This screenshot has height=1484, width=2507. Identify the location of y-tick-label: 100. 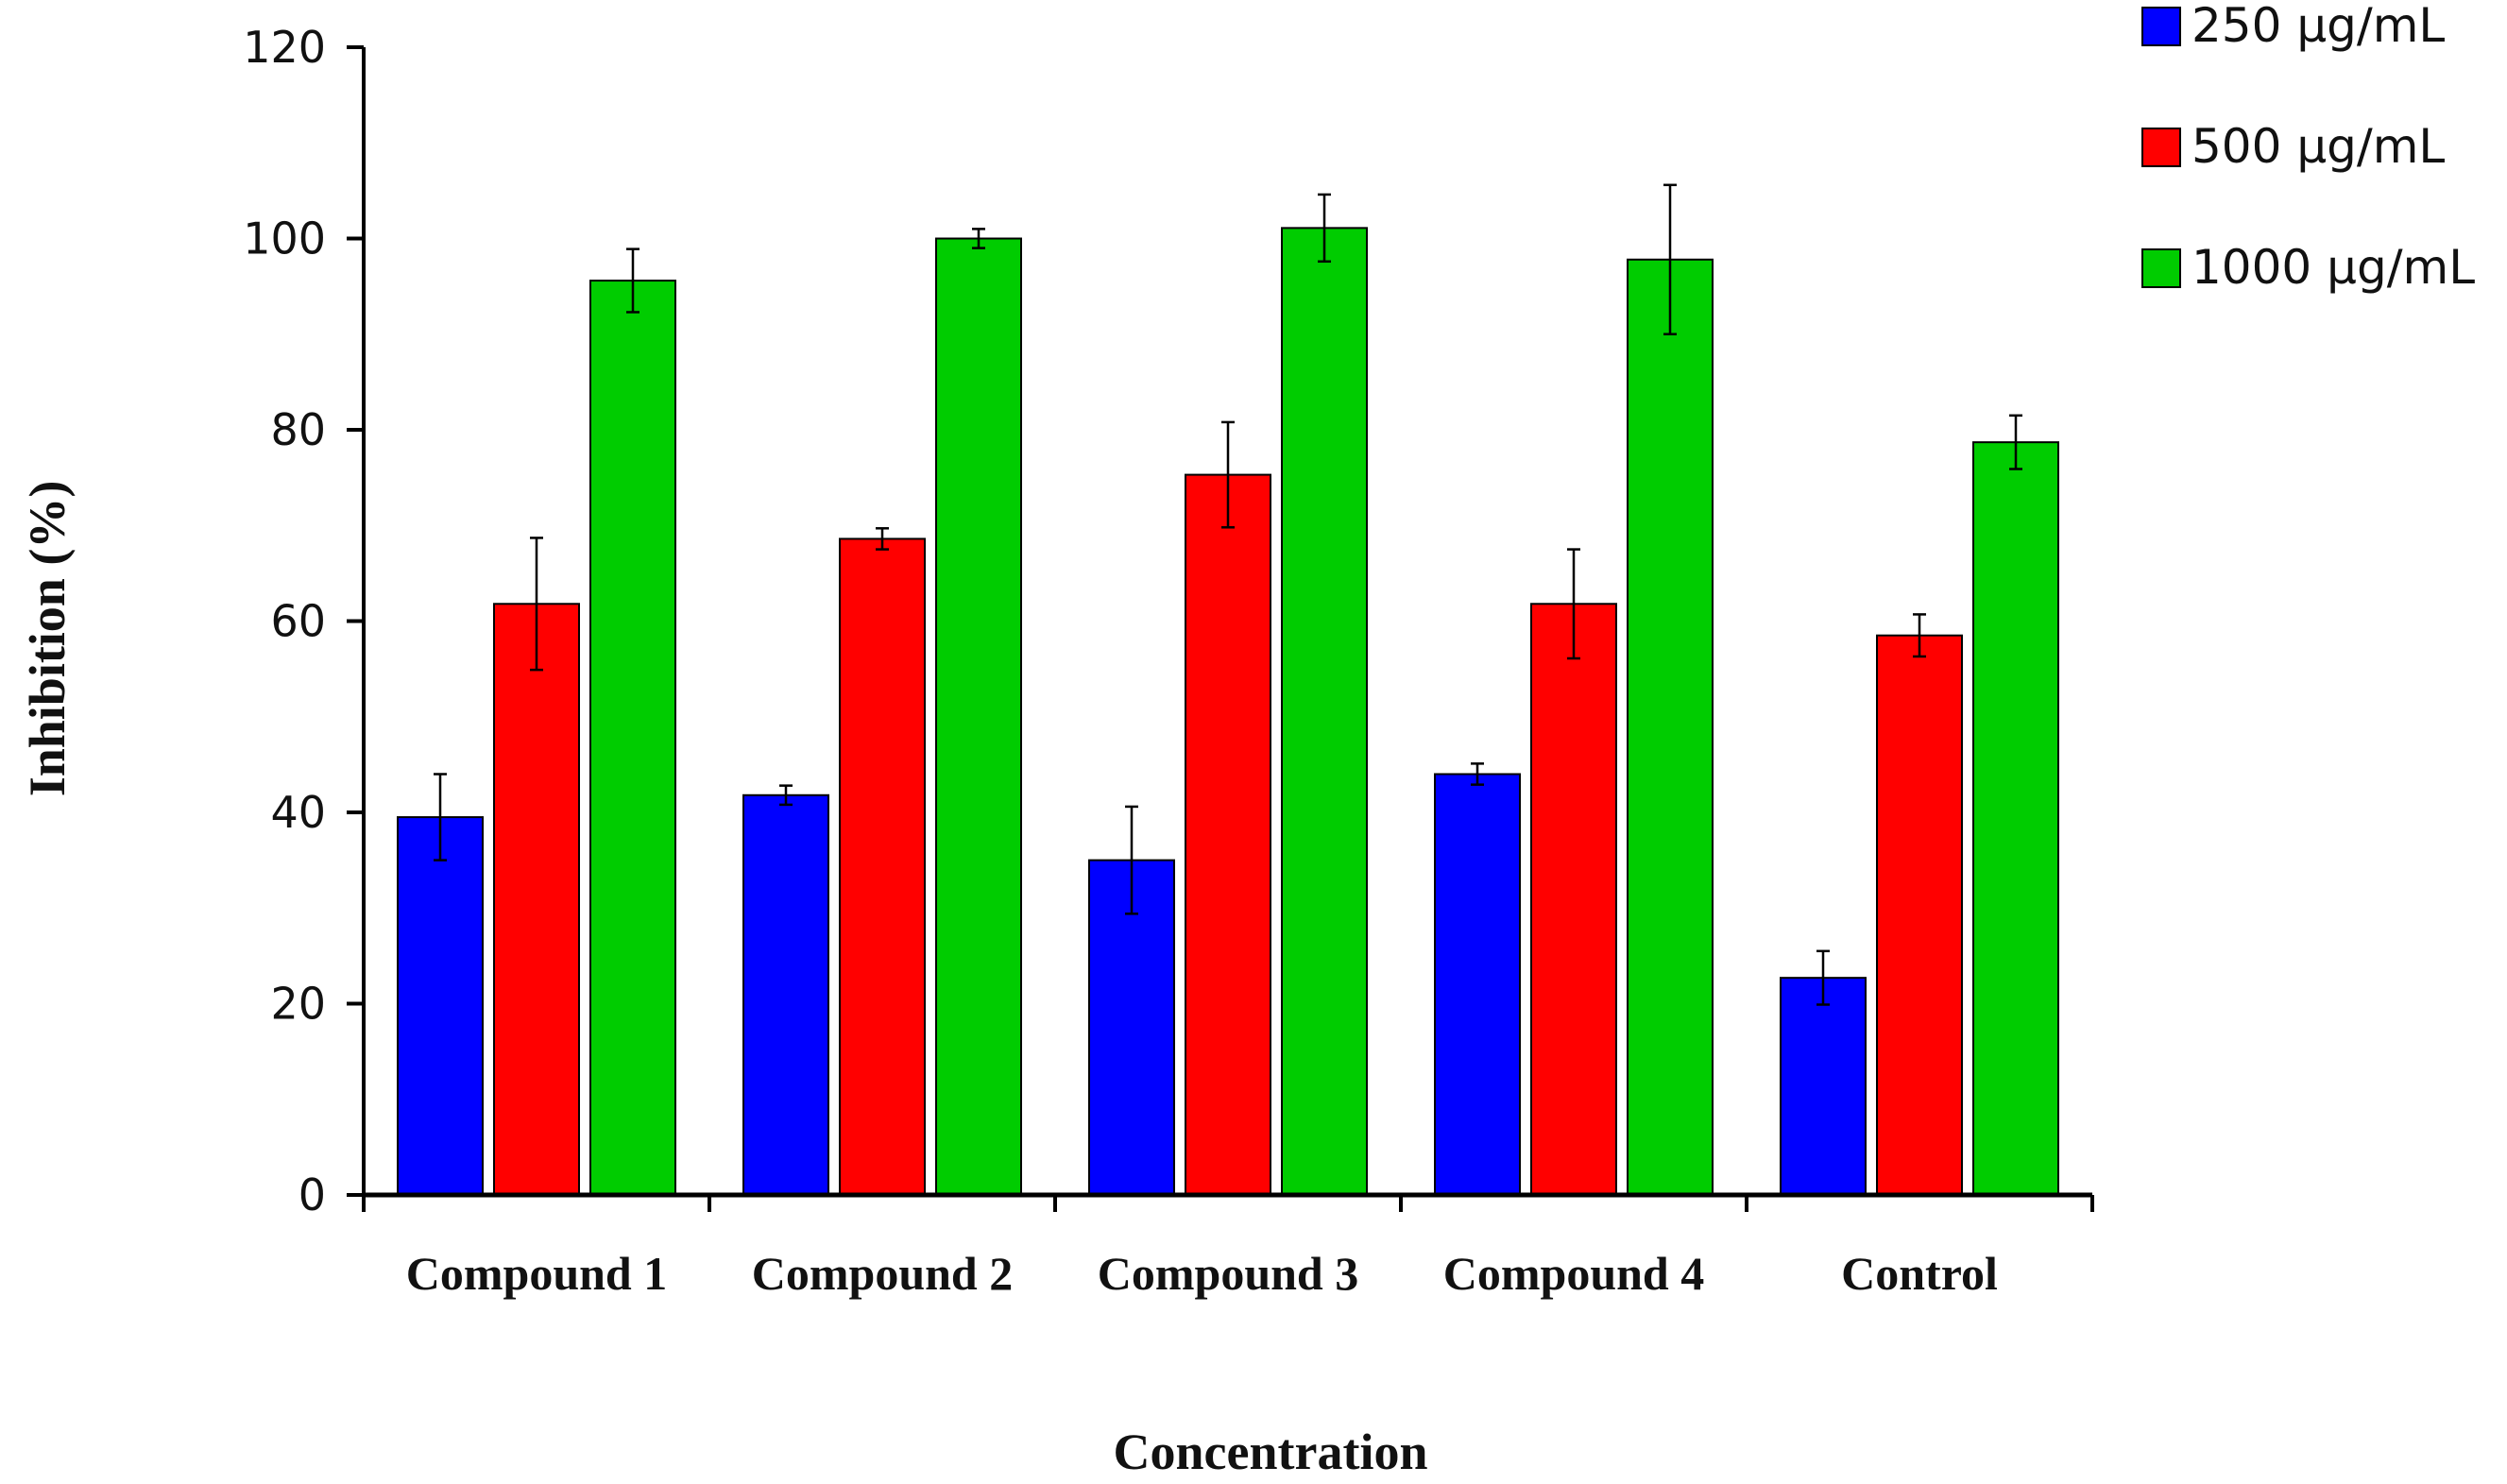
(284, 239).